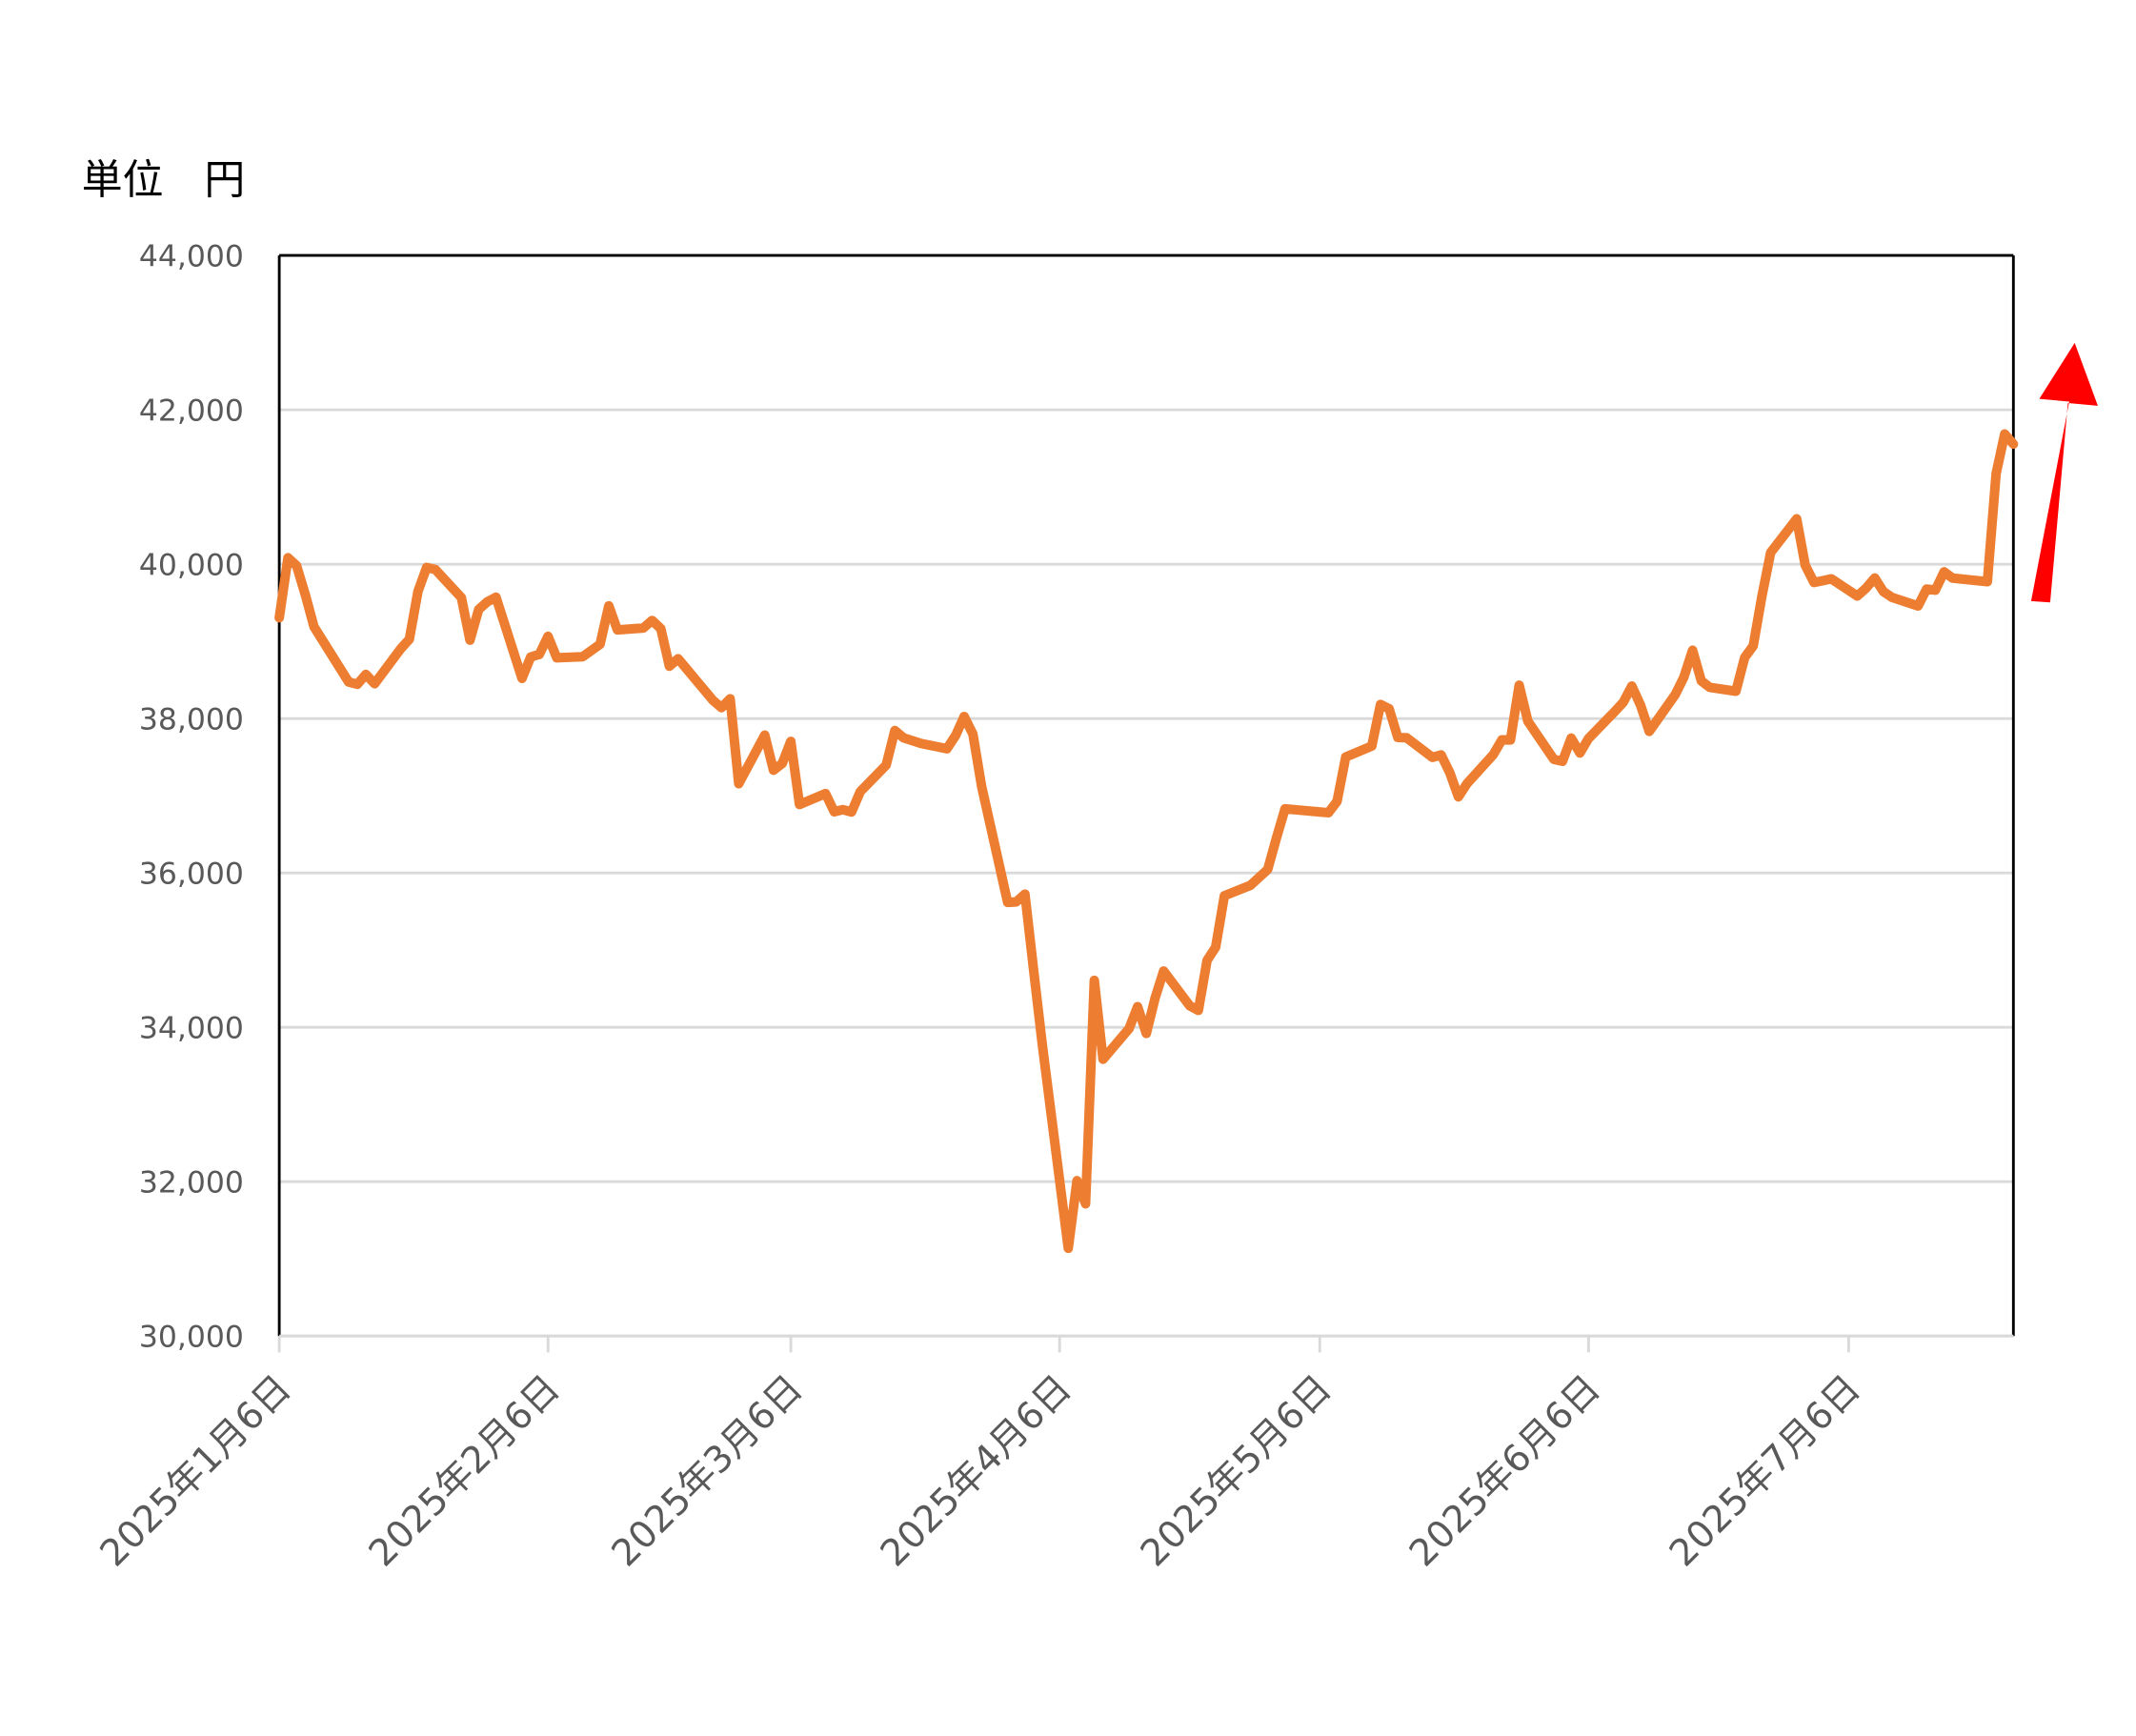 The image size is (2136, 1736). Describe the element at coordinates (191, 1338) in the screenshot. I see `y-tick-label: 30,000` at that location.